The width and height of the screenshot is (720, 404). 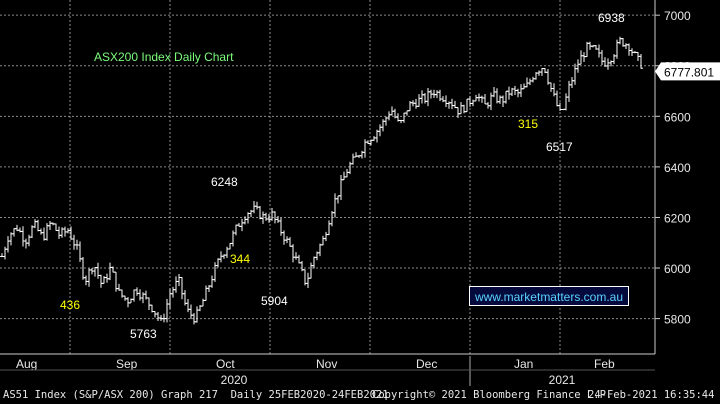 I want to click on x-year-label: 2020, so click(x=234, y=380).